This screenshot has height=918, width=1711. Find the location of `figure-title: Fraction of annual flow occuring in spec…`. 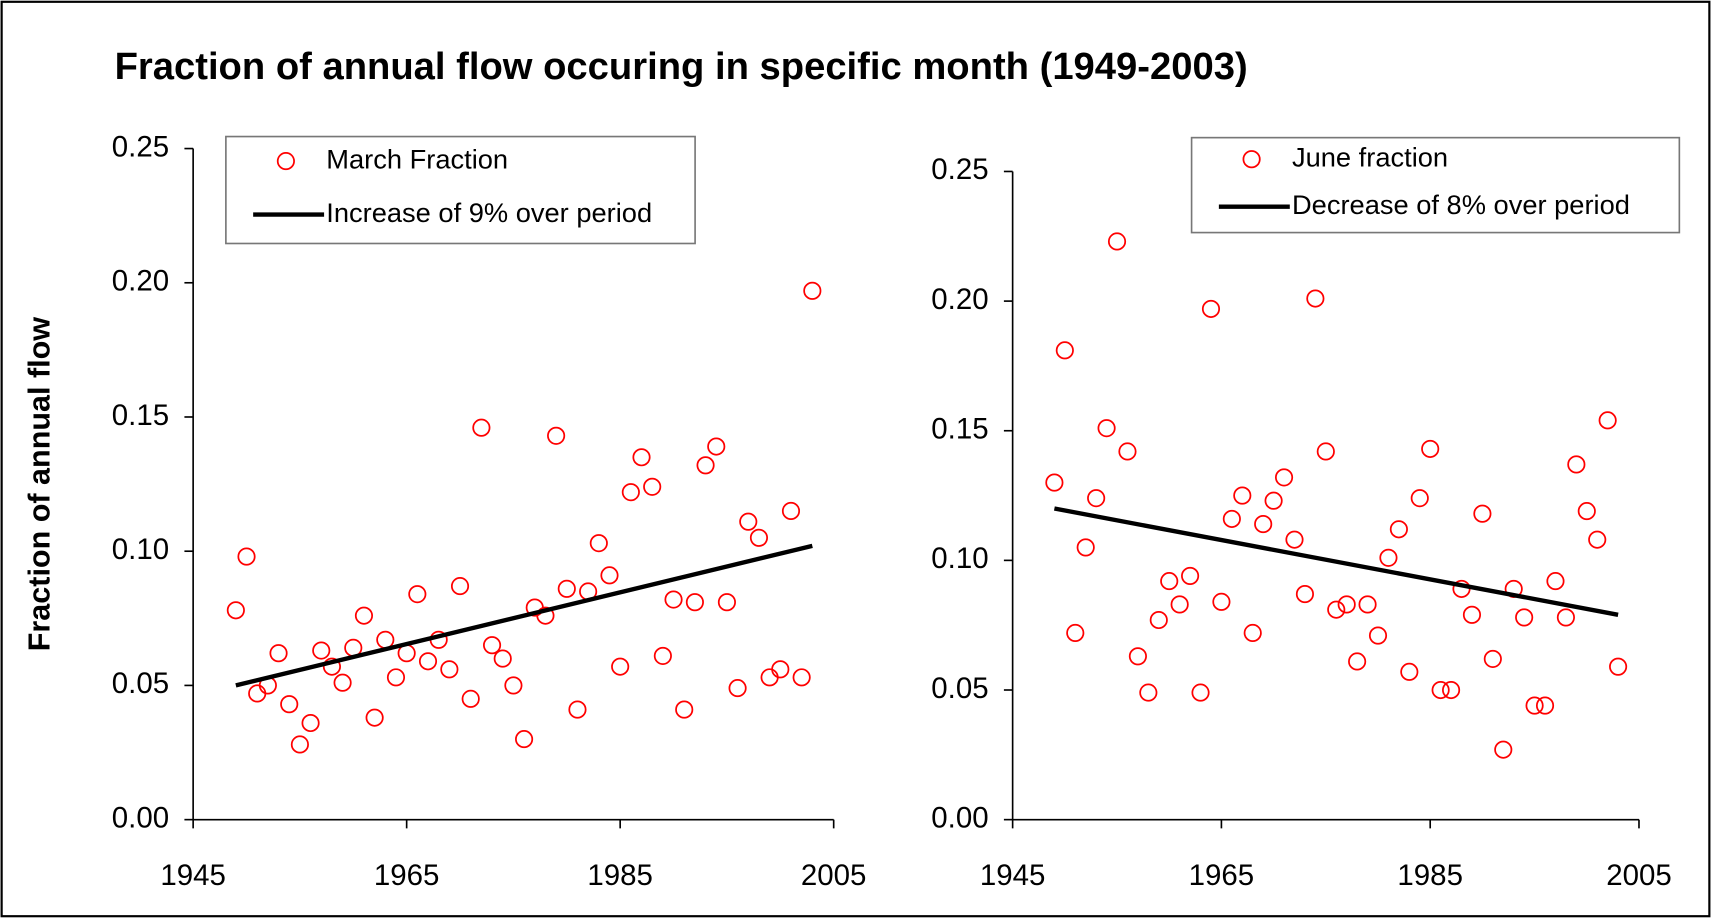

figure-title: Fraction of annual flow occuring in spec… is located at coordinates (681, 66).